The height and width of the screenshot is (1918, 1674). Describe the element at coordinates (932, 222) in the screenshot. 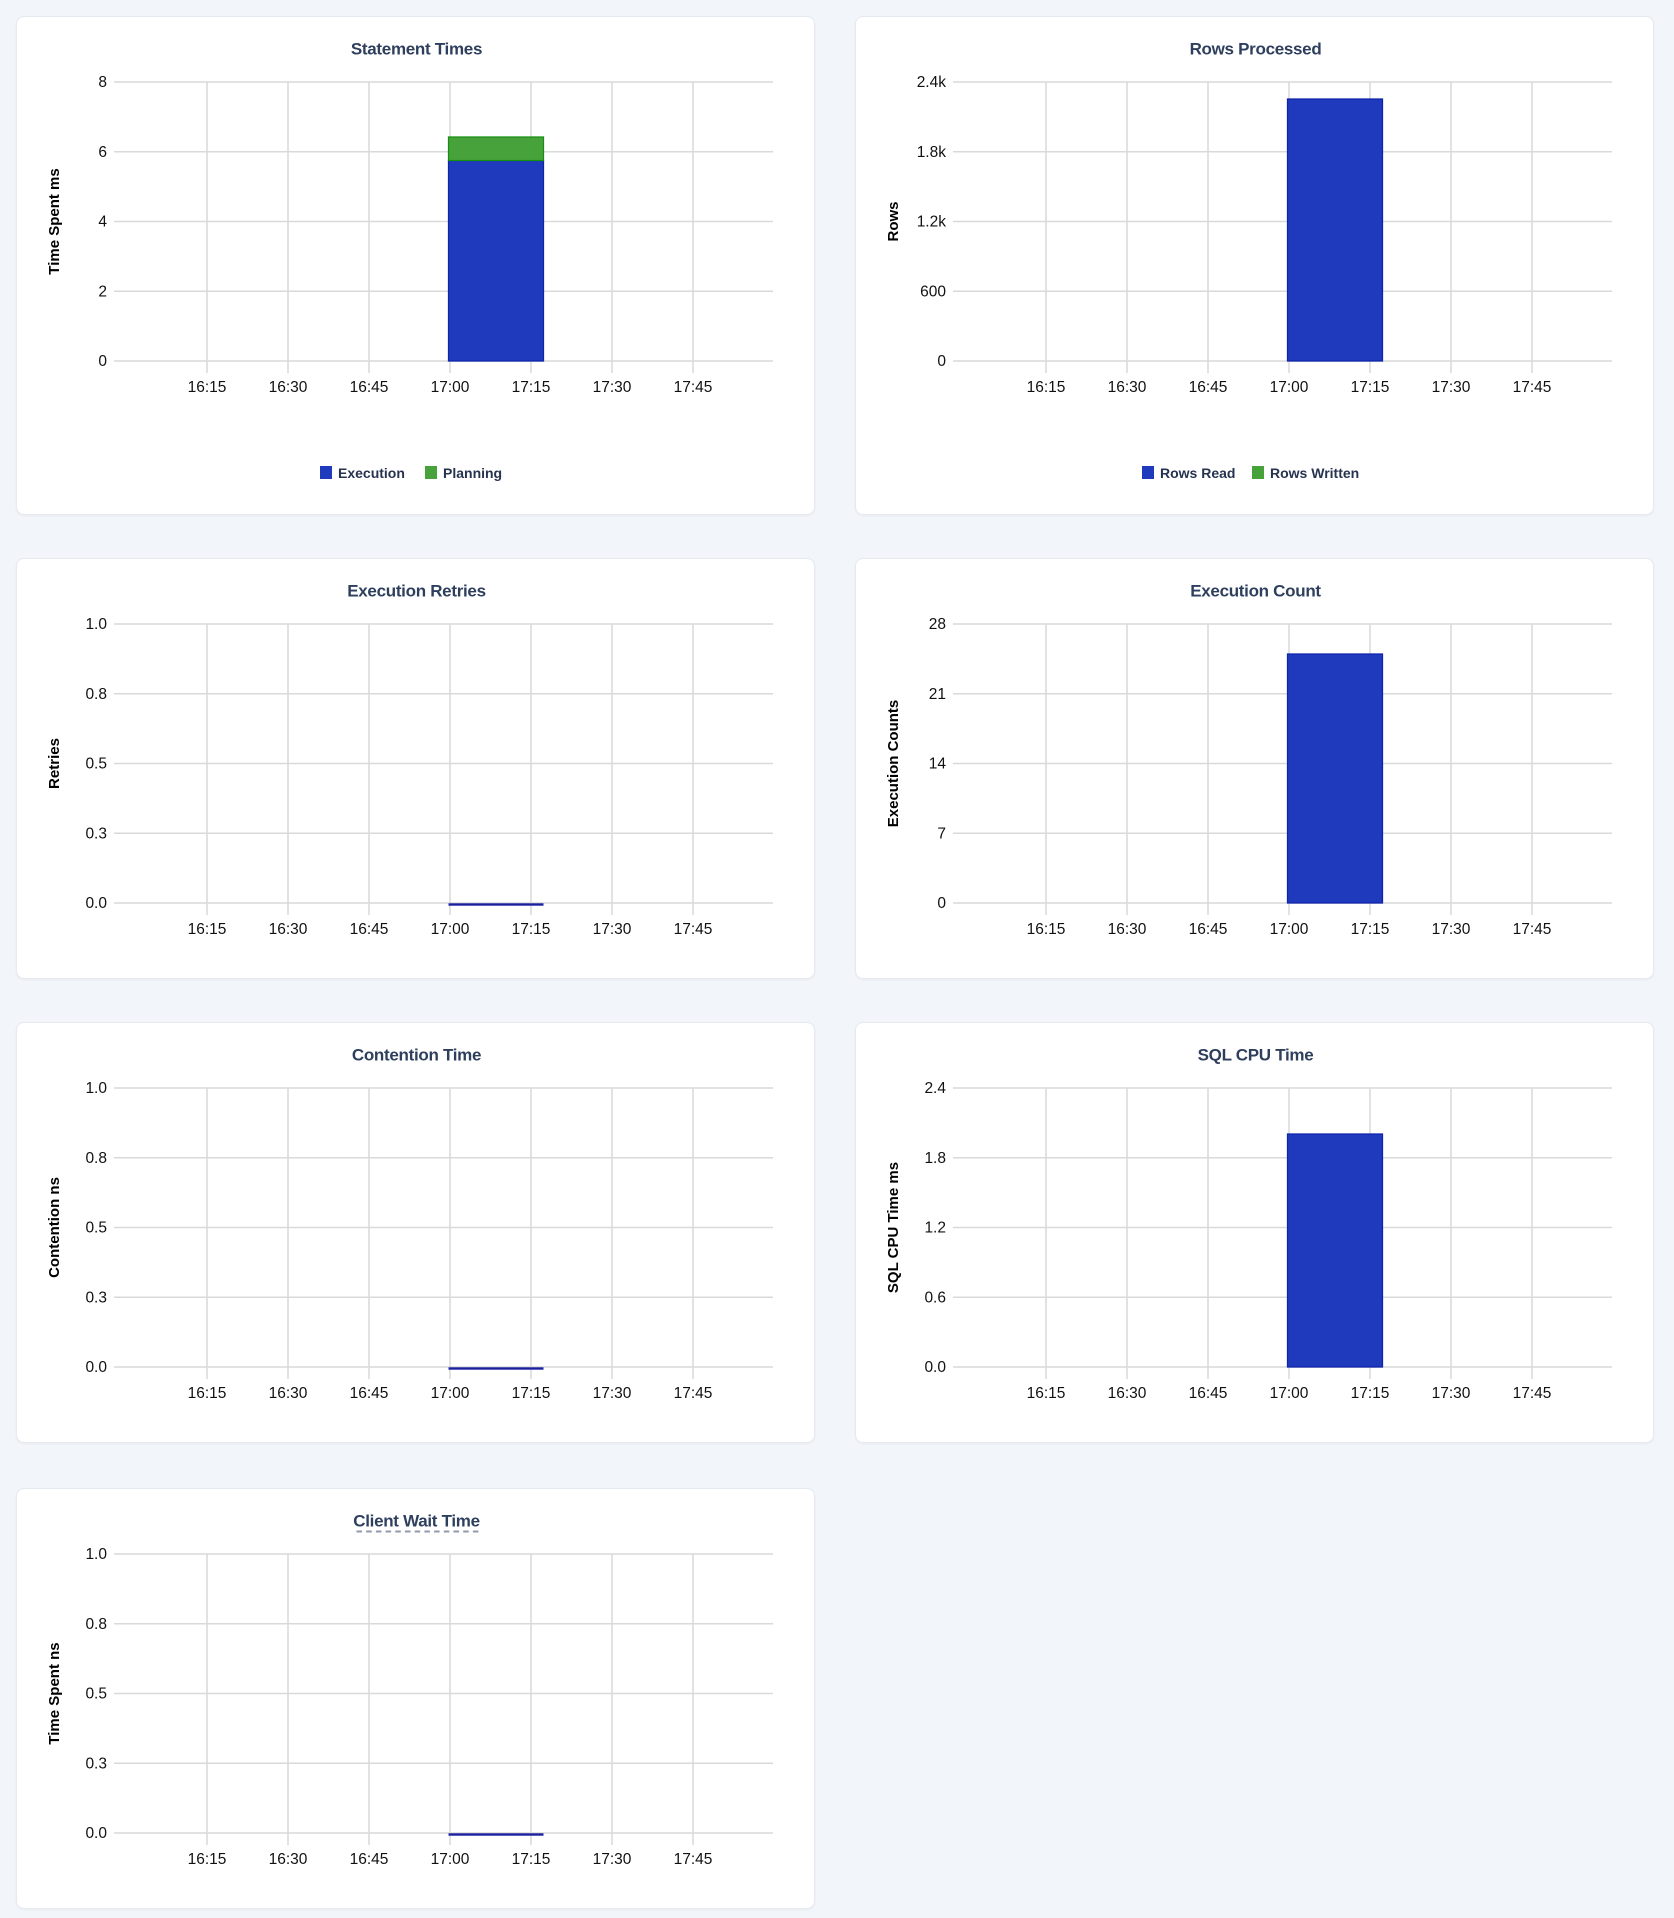

I see `svg-text: 1.2k` at that location.